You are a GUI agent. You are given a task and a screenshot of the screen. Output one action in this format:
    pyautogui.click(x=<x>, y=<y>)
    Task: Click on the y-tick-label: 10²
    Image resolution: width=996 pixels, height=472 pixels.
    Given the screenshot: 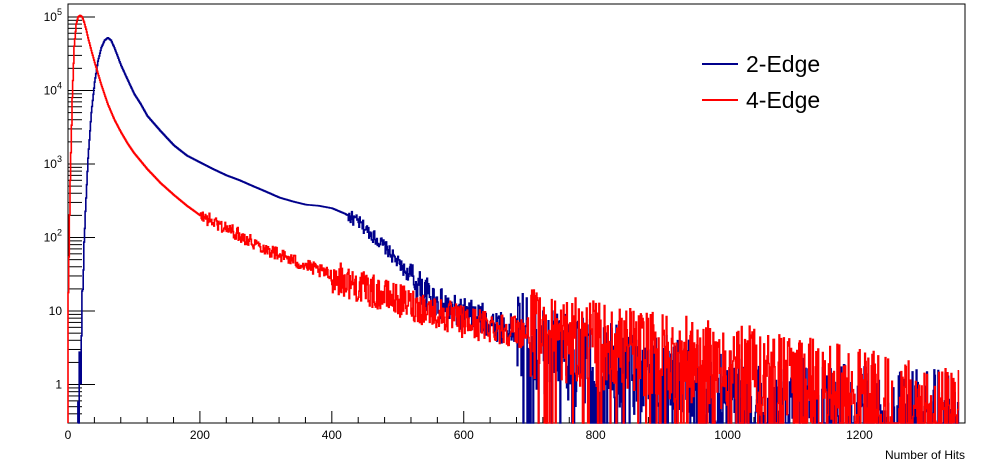 What is the action you would take?
    pyautogui.click(x=53, y=236)
    